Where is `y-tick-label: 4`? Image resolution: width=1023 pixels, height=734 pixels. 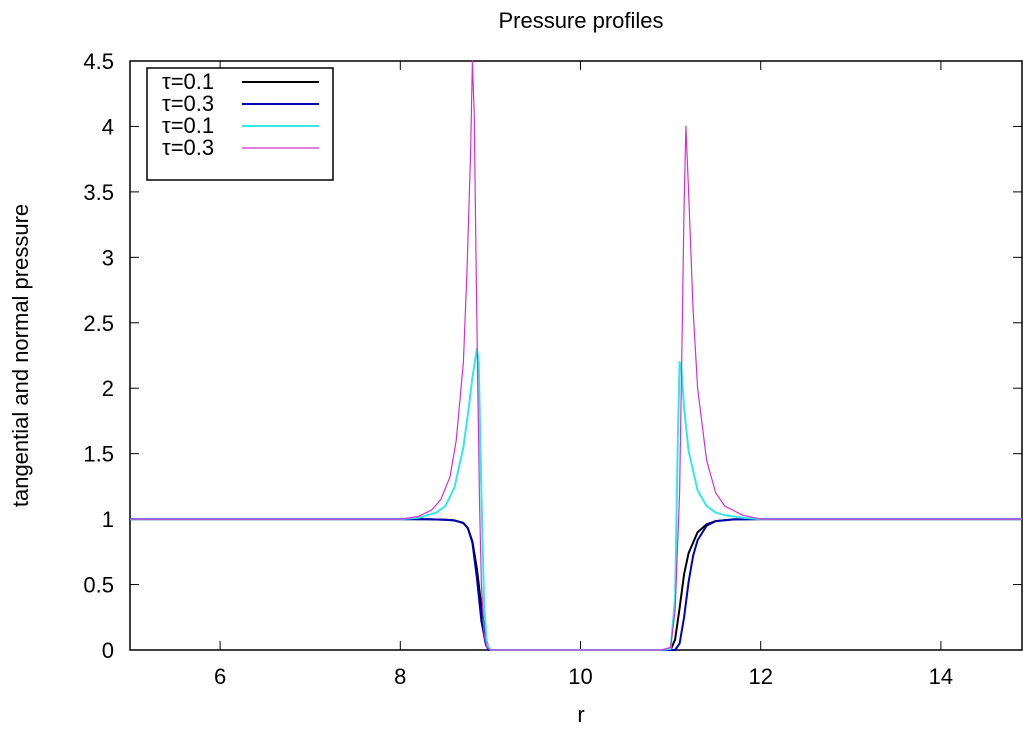
y-tick-label: 4 is located at coordinates (108, 126).